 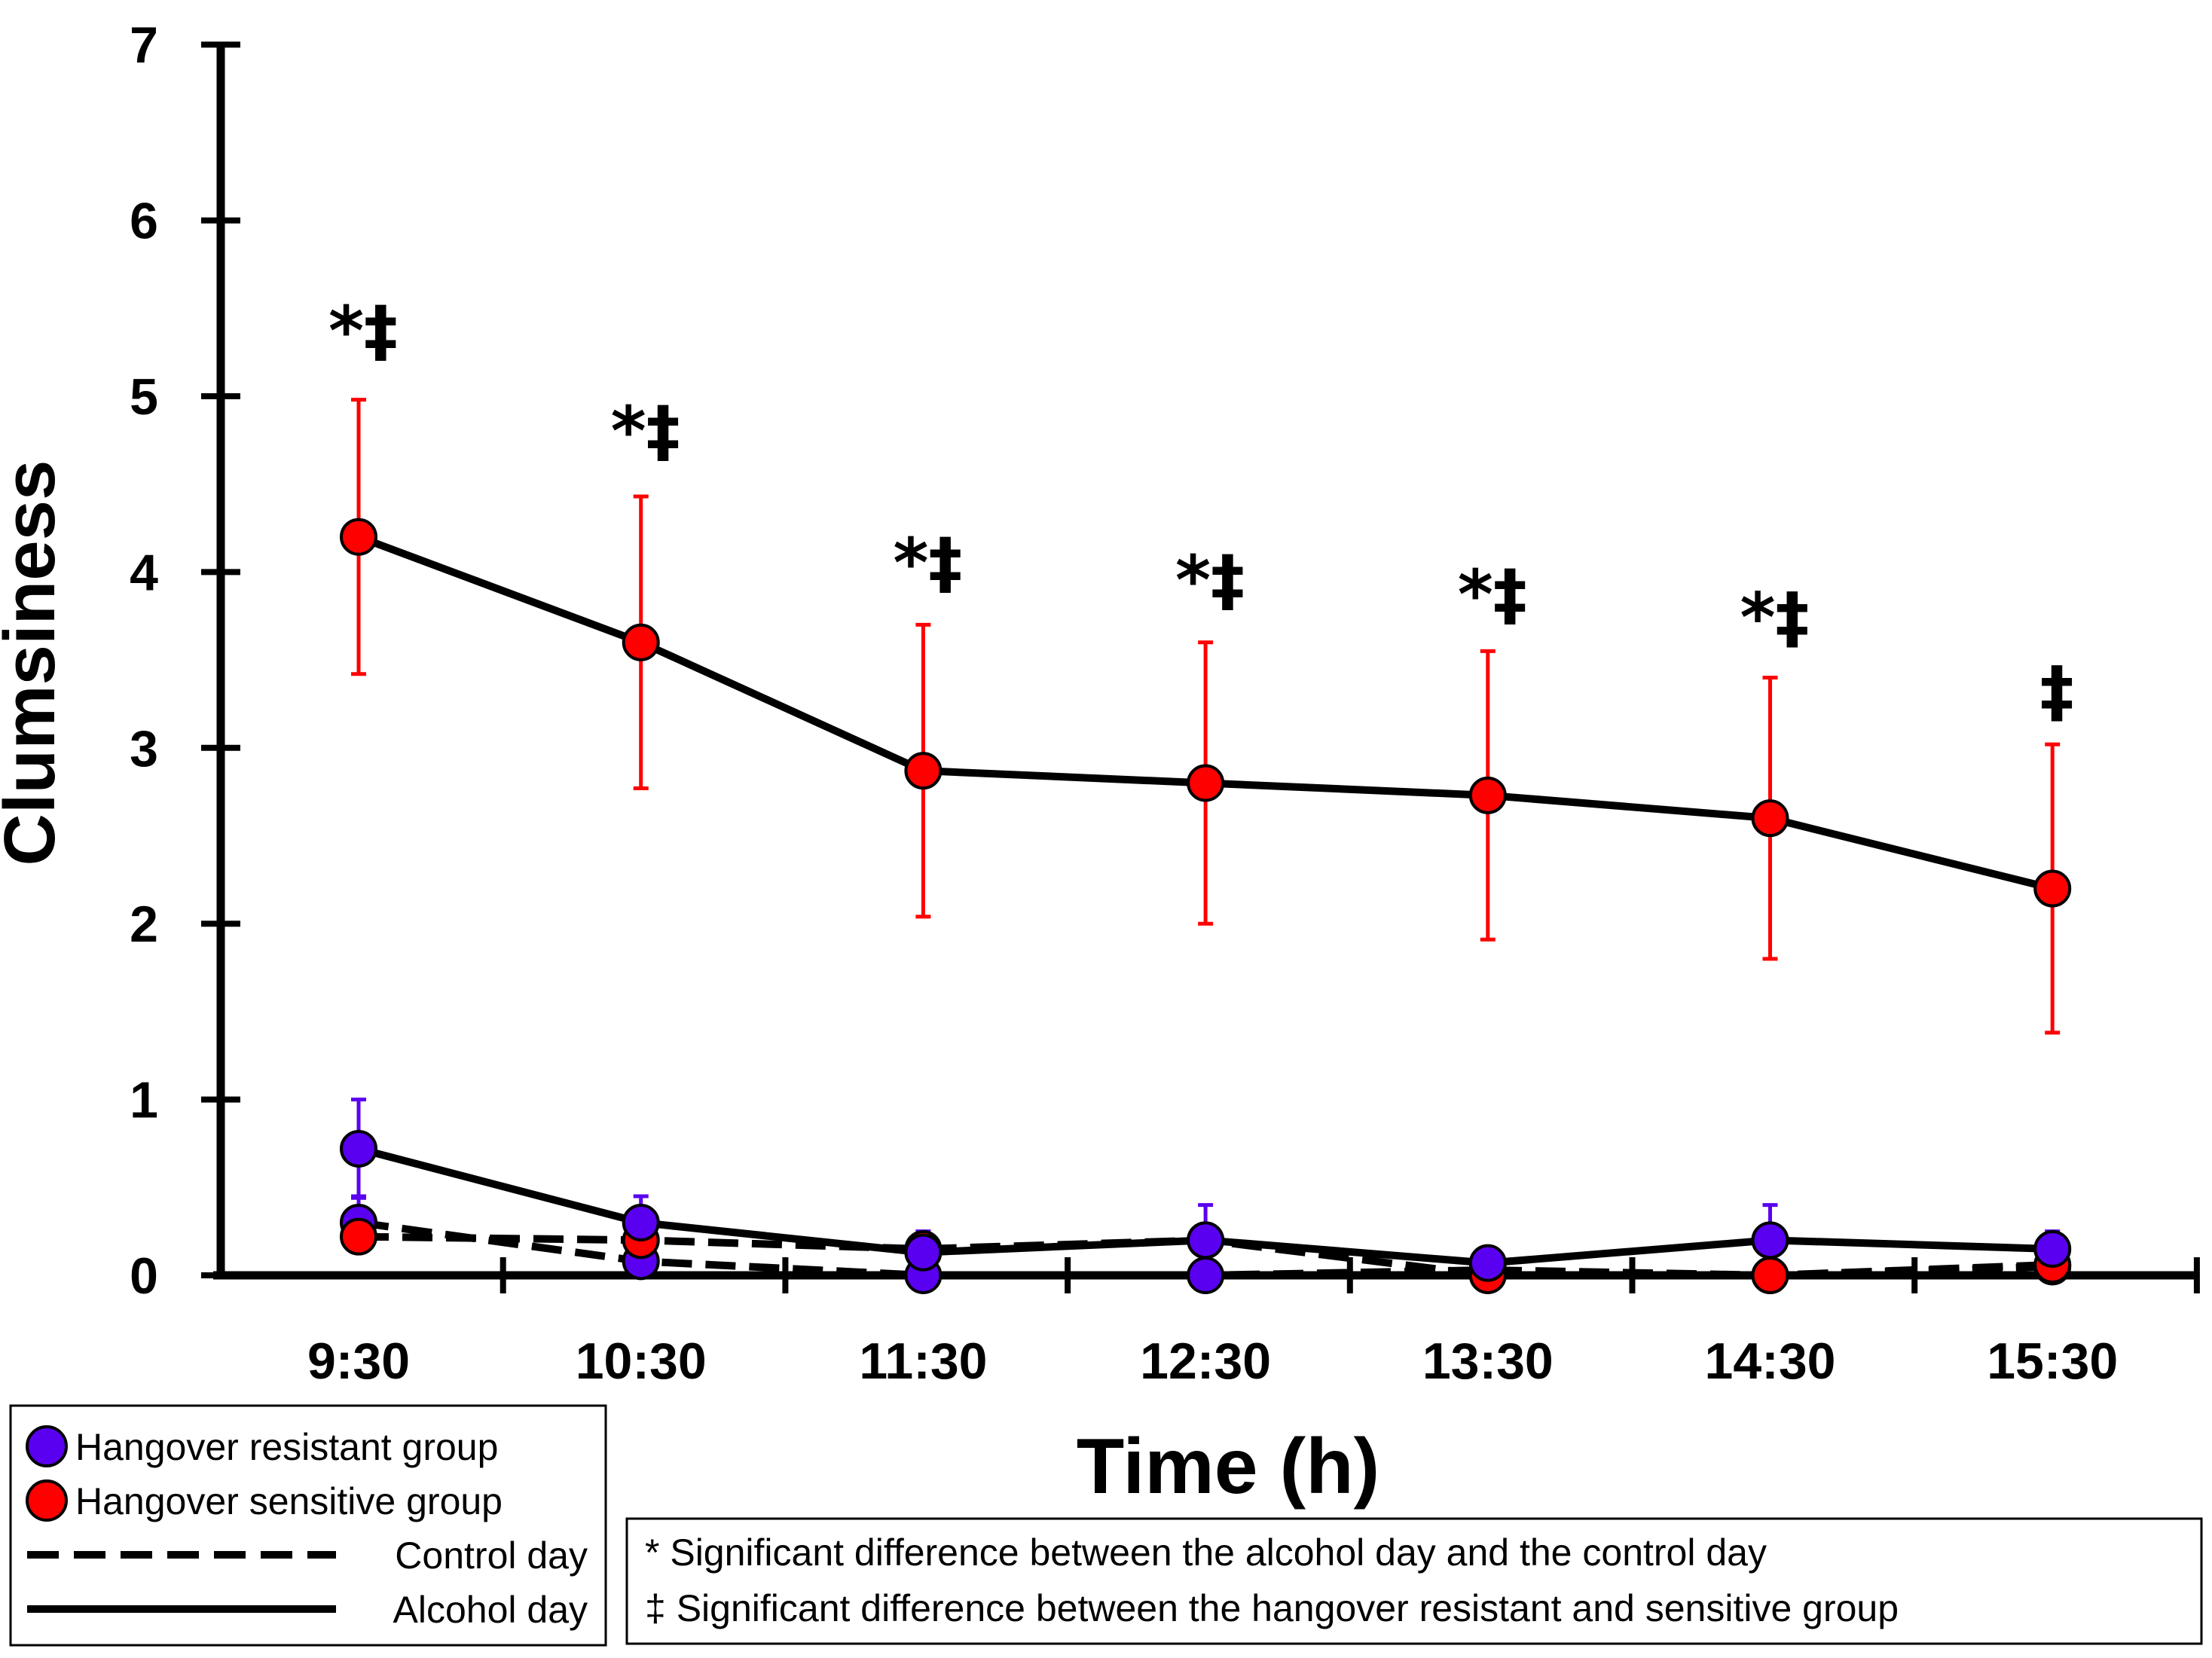 I want to click on notes-box, so click(x=1414, y=1581).